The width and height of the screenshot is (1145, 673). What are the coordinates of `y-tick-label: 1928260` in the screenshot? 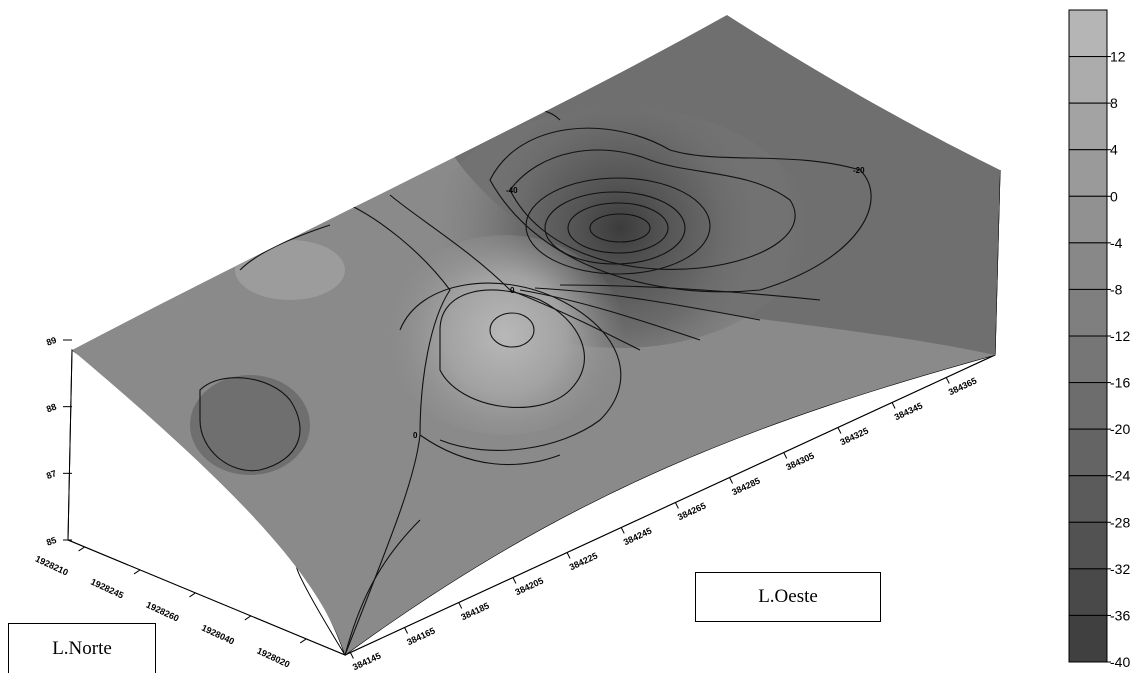 It's located at (163, 612).